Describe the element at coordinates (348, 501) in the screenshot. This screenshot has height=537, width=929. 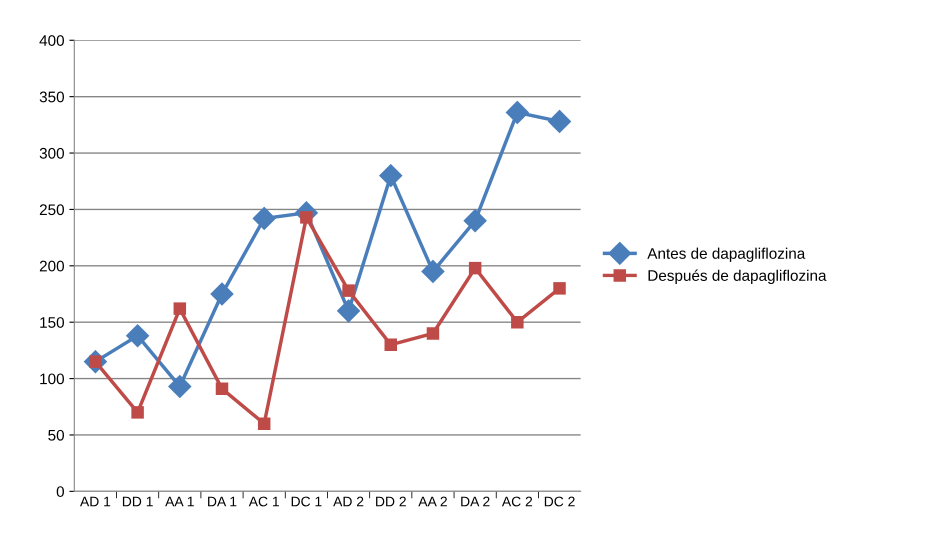
I see `x-tick-label: AD 2` at that location.